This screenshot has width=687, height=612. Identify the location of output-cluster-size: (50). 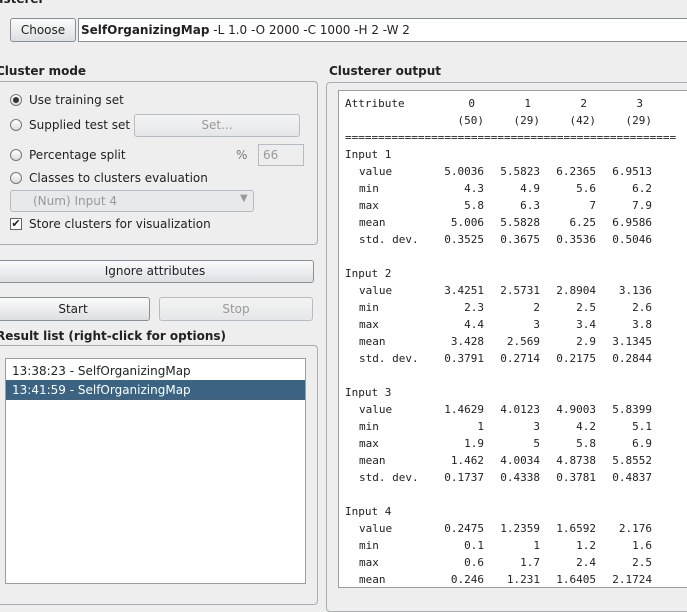
(471, 120).